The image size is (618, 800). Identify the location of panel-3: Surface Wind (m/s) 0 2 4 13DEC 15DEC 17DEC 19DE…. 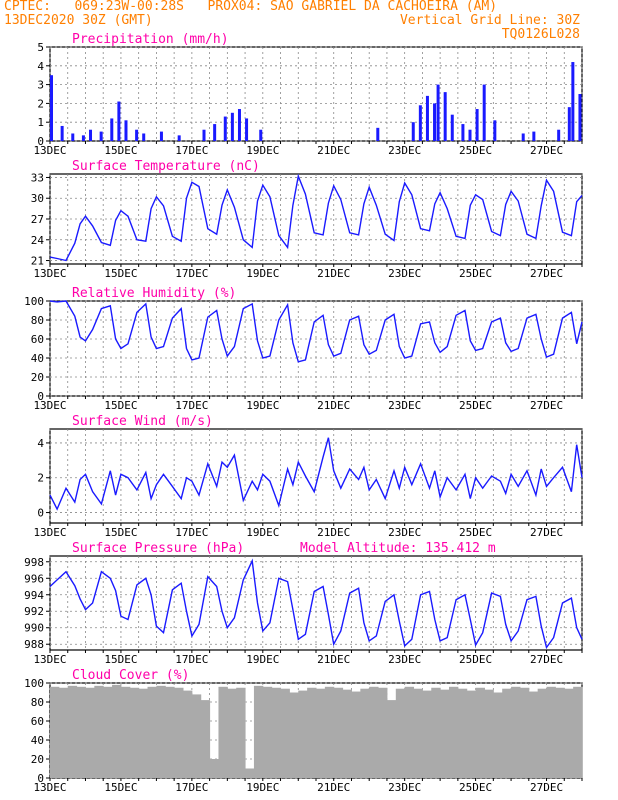
(308, 476).